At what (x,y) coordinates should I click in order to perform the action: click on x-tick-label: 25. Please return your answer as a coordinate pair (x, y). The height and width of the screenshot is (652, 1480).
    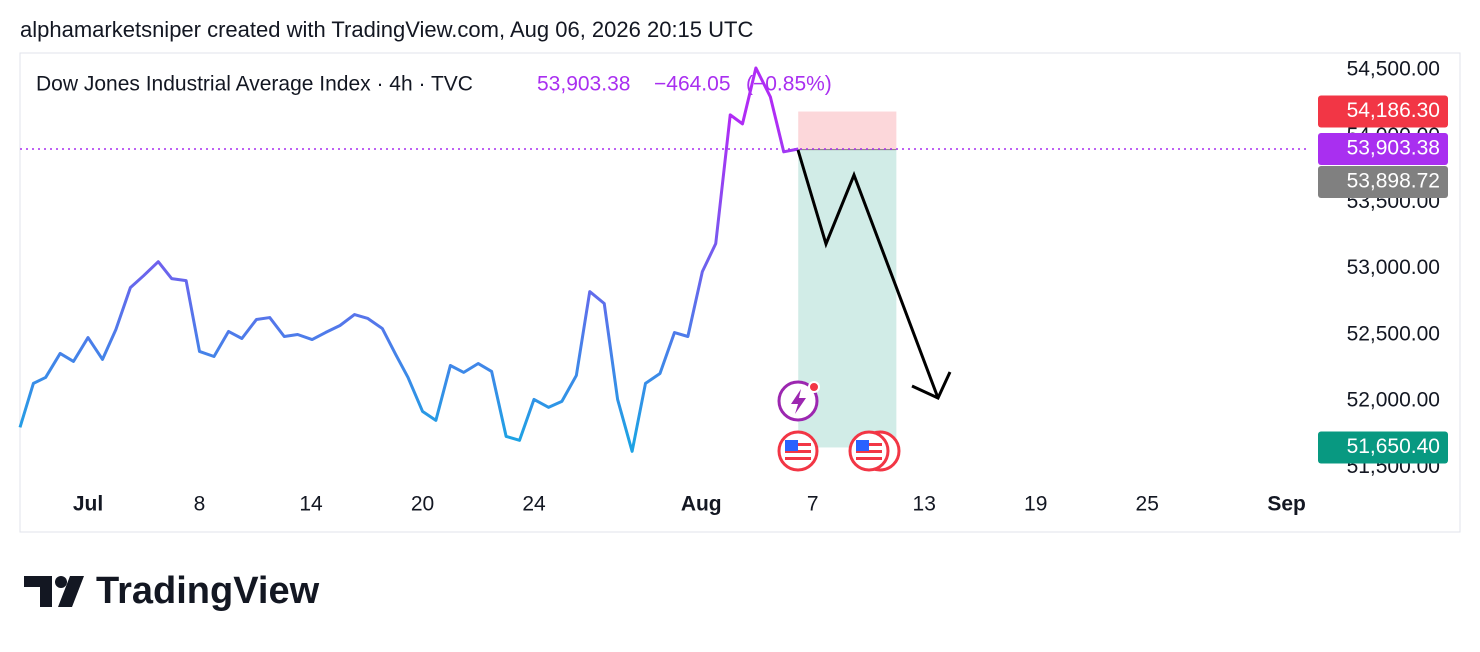
    Looking at the image, I should click on (1147, 504).